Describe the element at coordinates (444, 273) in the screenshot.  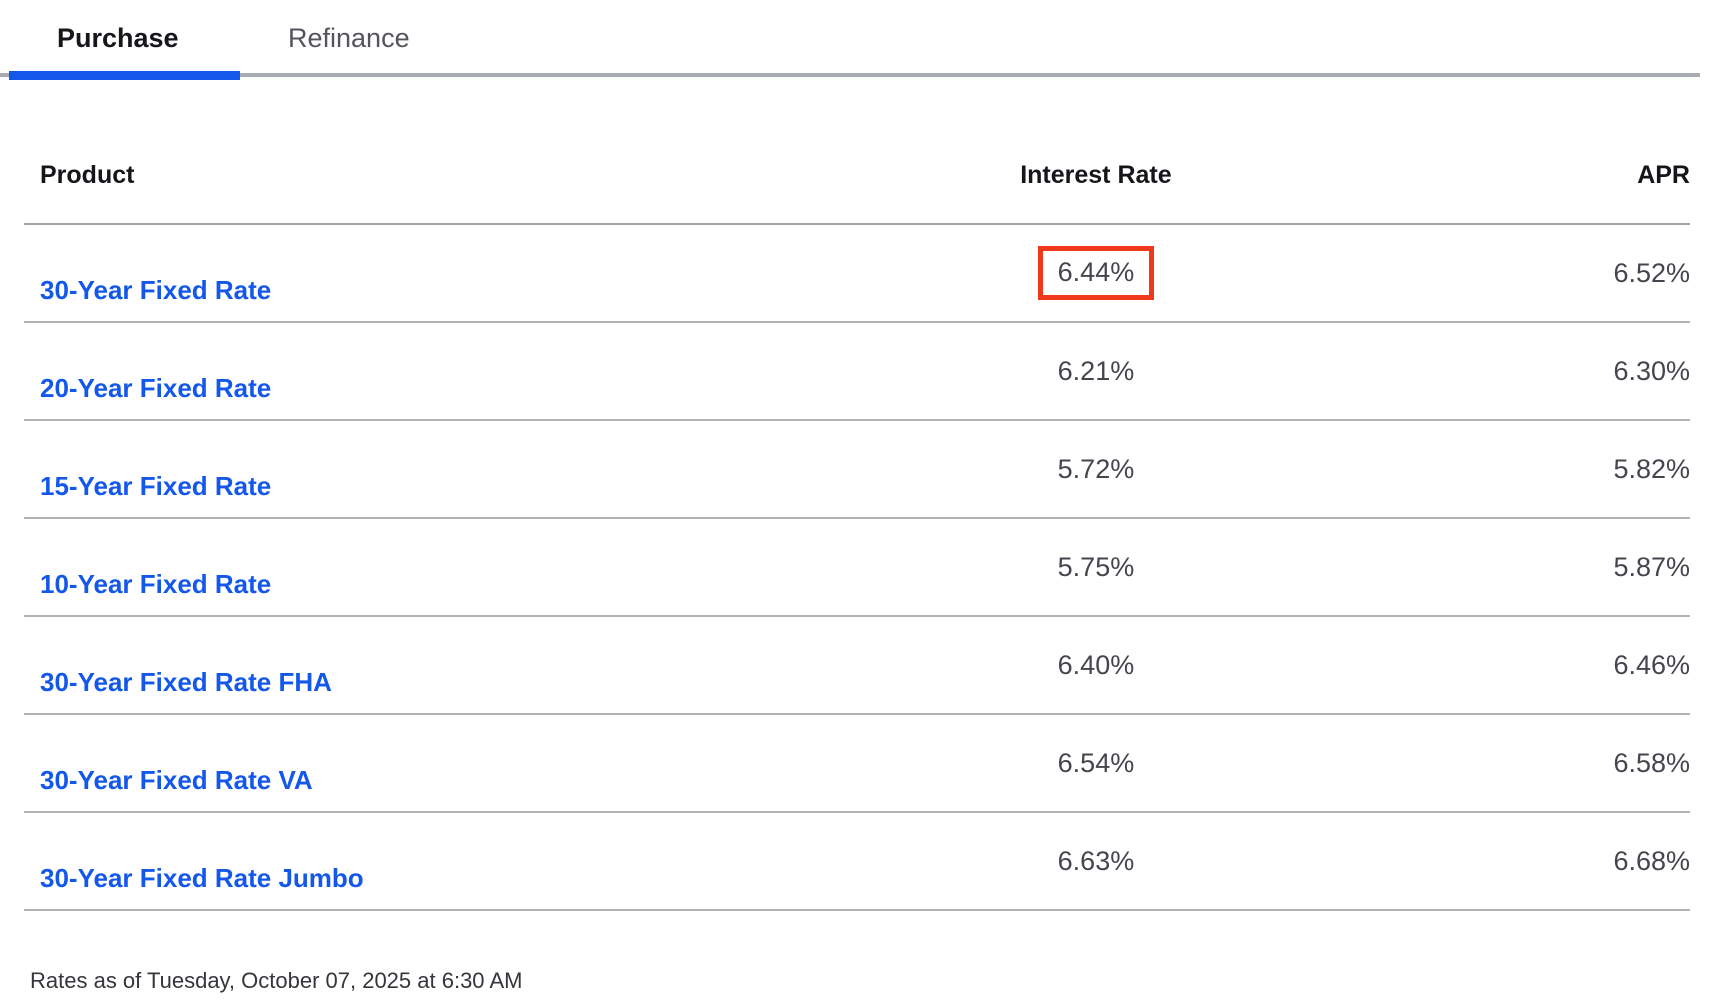
I see `product-cell: 30-Year Fixed Rate` at that location.